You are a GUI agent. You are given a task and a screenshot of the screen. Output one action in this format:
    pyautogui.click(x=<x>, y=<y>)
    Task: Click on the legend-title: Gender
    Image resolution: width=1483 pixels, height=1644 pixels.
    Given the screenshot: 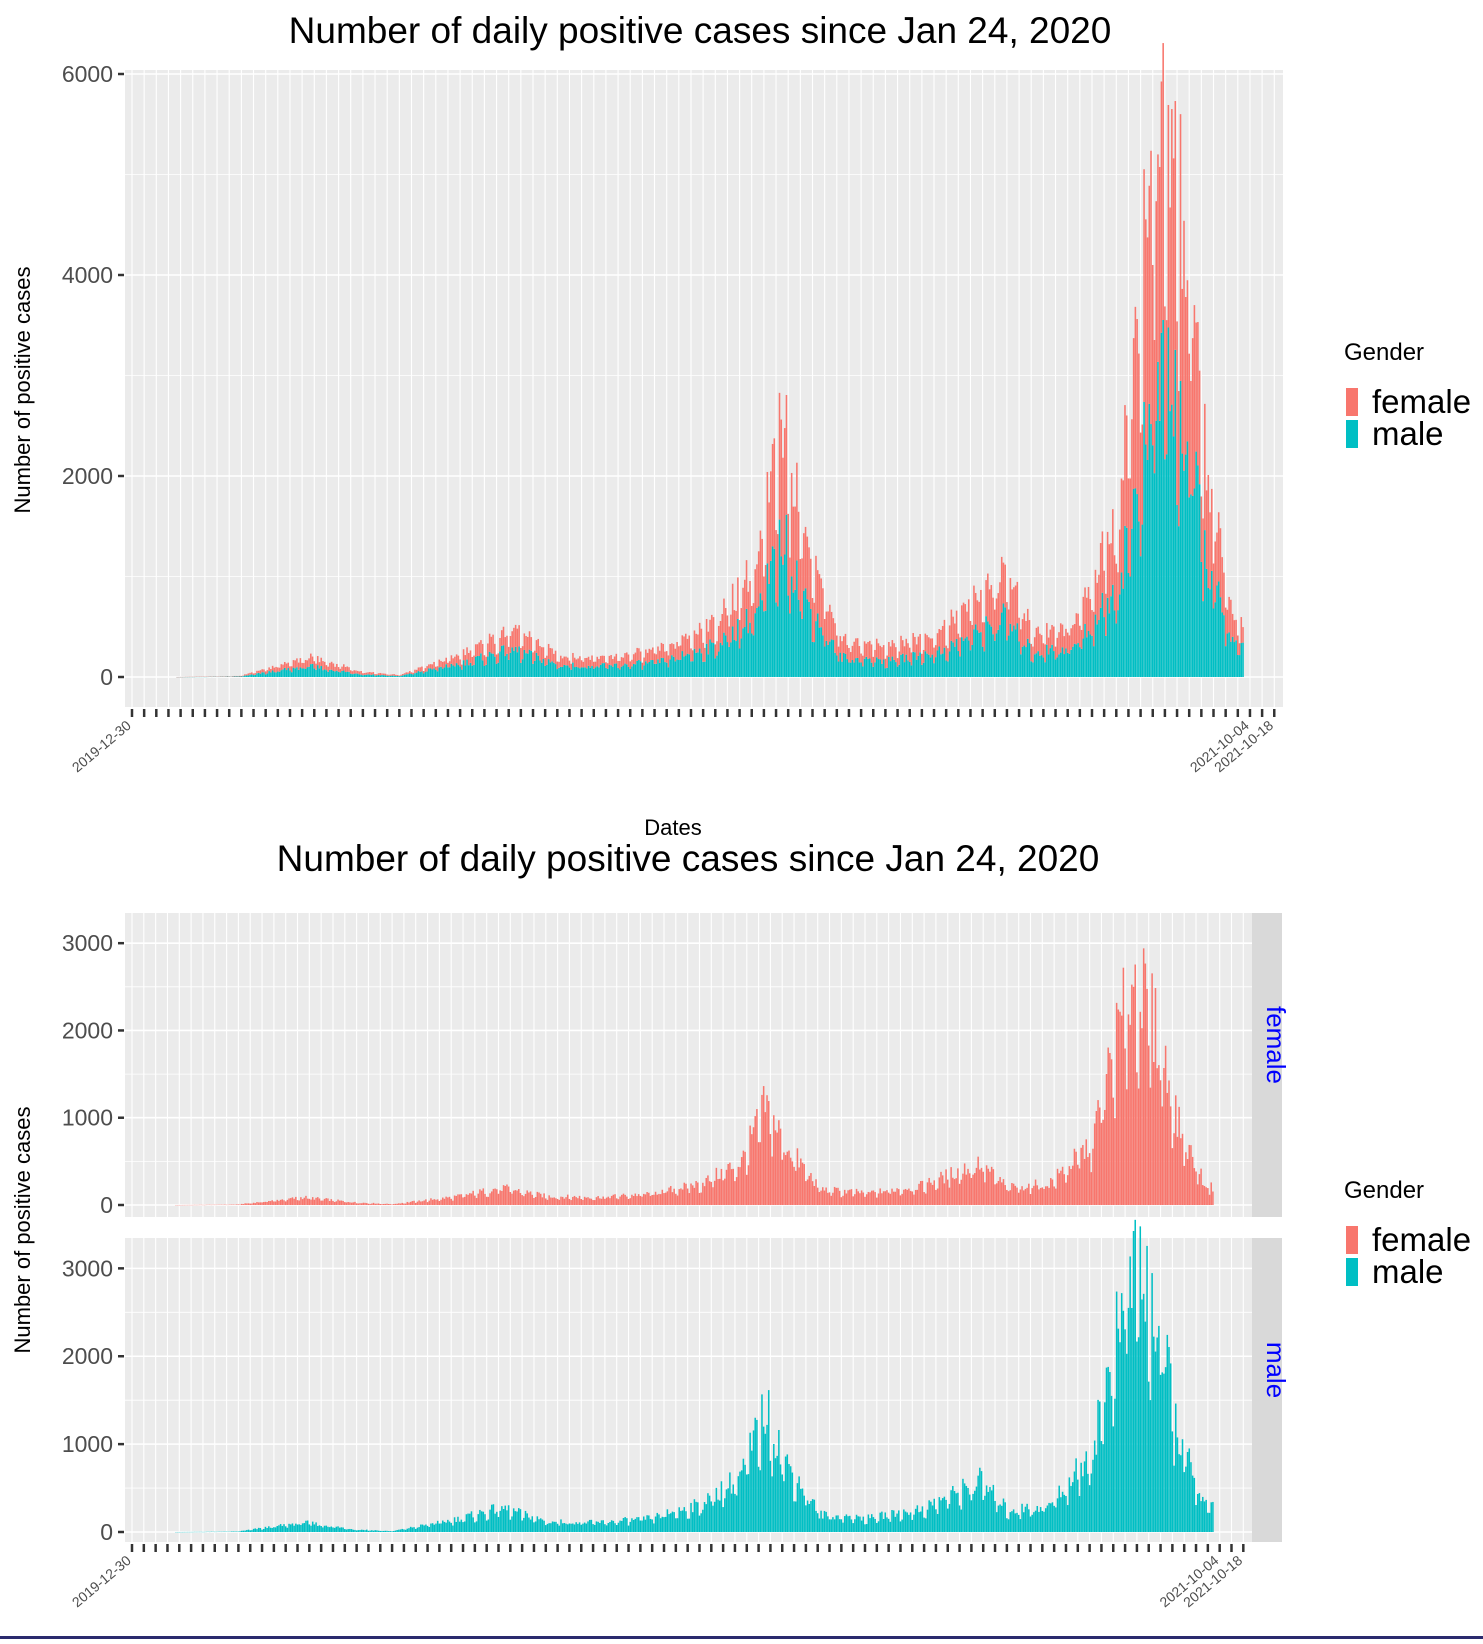 What is the action you would take?
    pyautogui.click(x=1384, y=352)
    